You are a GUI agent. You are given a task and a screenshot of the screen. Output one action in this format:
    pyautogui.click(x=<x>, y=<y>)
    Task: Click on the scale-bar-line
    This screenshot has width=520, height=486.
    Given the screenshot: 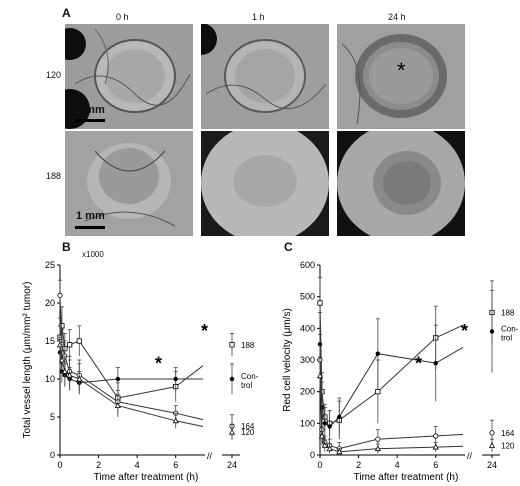 What is the action you would take?
    pyautogui.click(x=90, y=120)
    